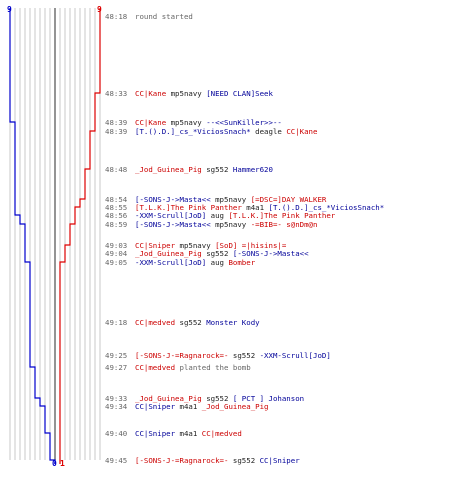 The width and height of the screenshot is (450, 500). What do you see at coordinates (164, 16) in the screenshot?
I see `event-text: round started` at bounding box center [164, 16].